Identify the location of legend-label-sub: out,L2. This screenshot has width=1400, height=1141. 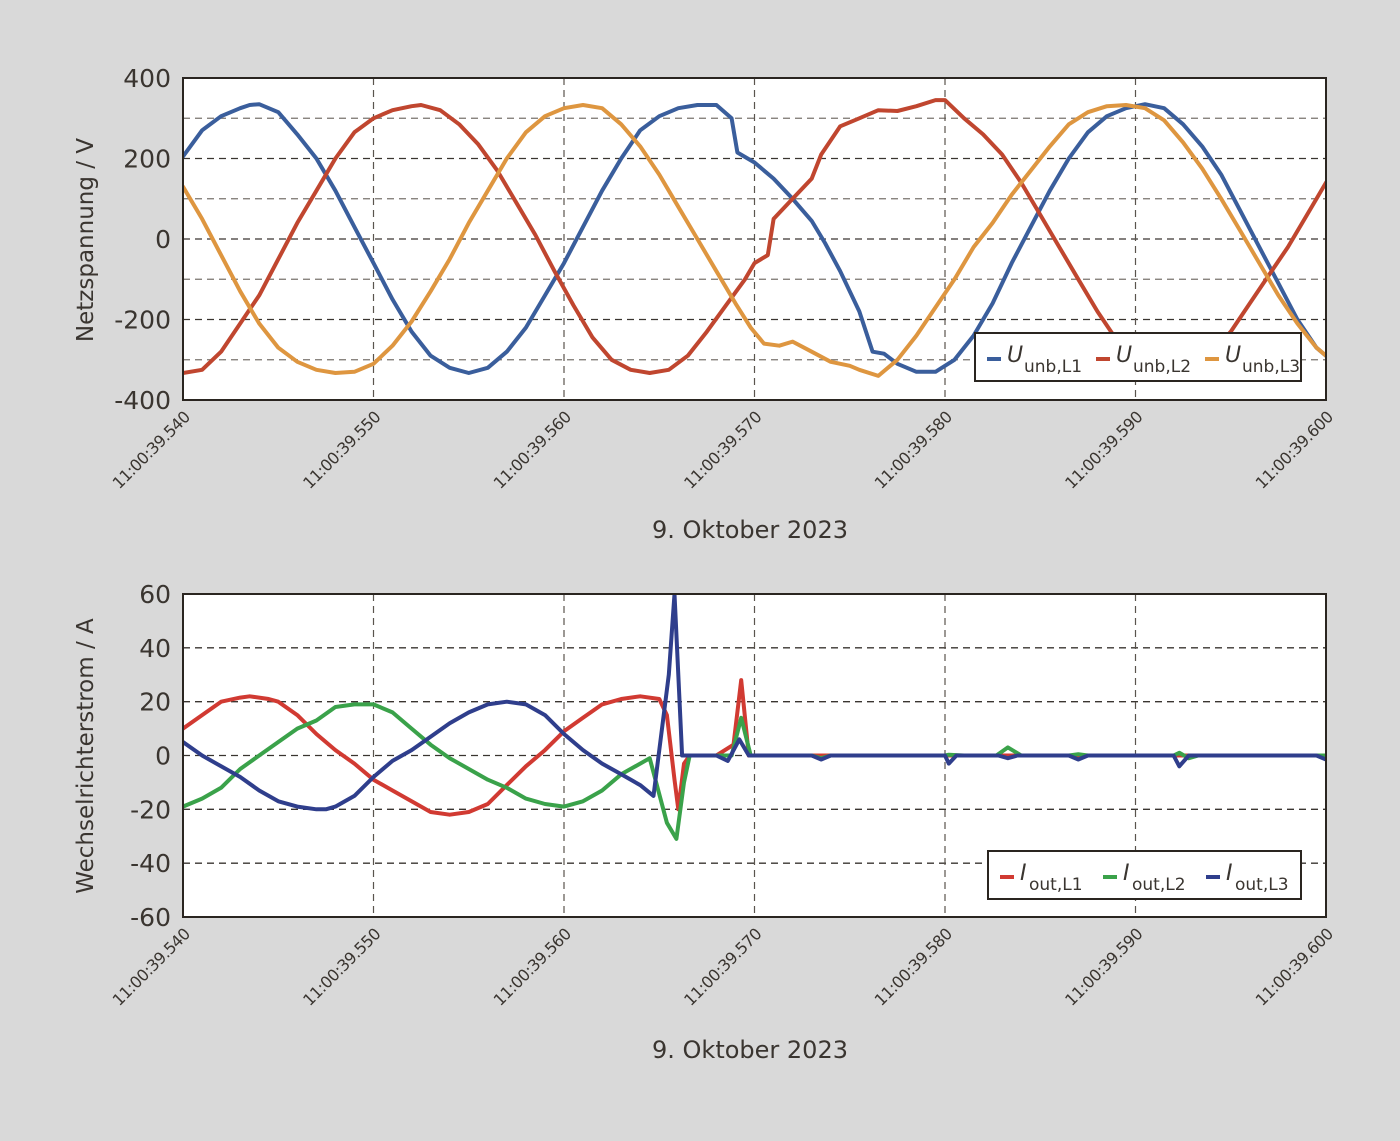
(1159, 885).